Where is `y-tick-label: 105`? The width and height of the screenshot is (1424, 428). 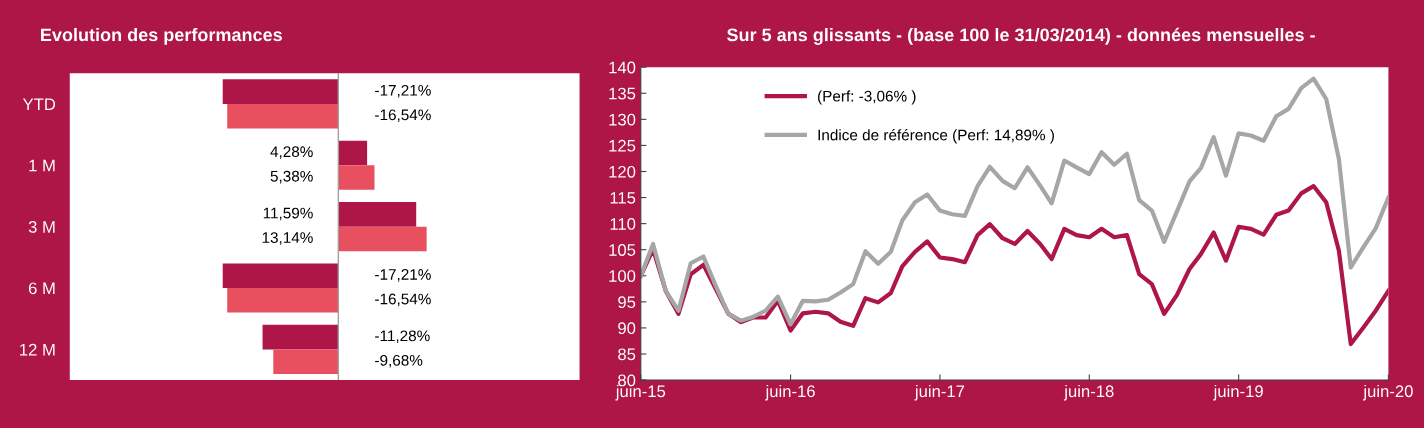 y-tick-label: 105 is located at coordinates (622, 250).